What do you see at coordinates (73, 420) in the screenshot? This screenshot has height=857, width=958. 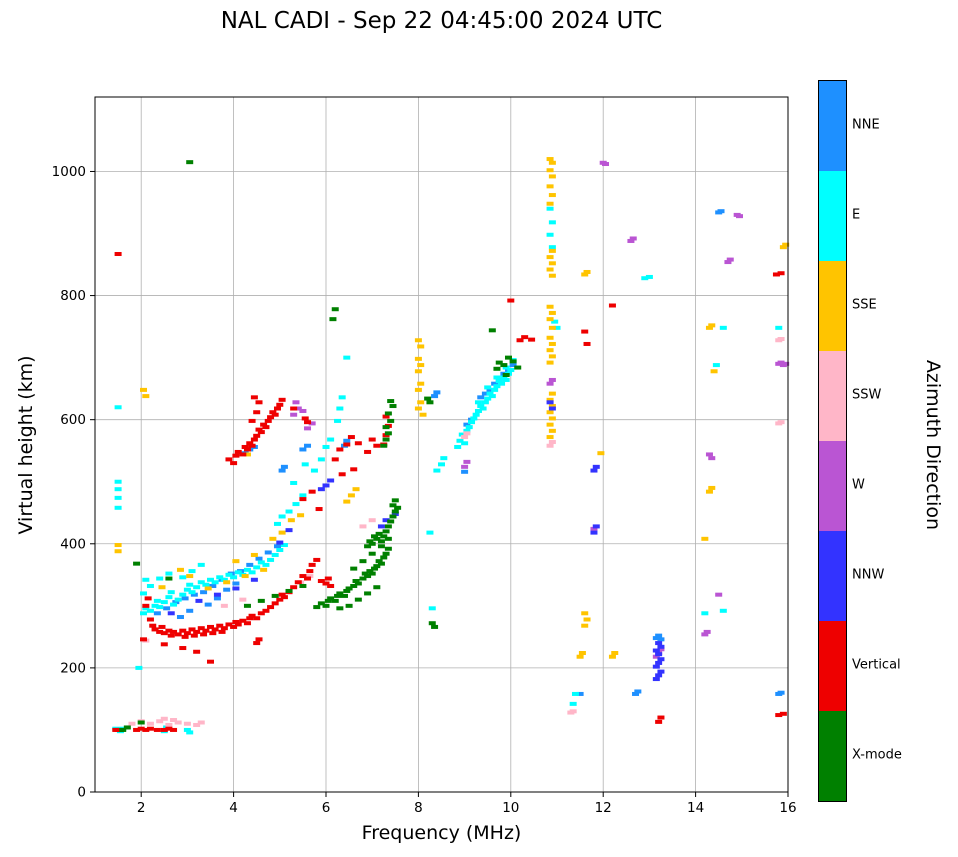 I see `y-tick-label: 600` at bounding box center [73, 420].